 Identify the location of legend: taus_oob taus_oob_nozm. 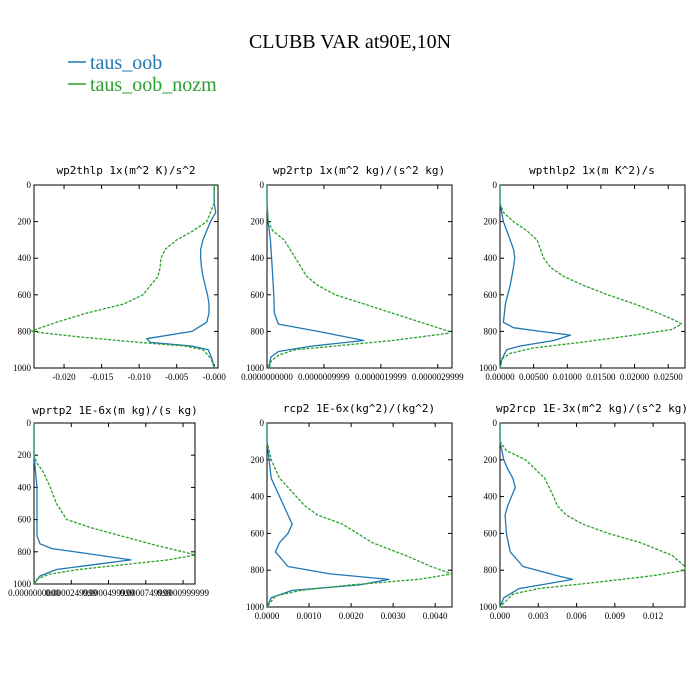
(142, 74).